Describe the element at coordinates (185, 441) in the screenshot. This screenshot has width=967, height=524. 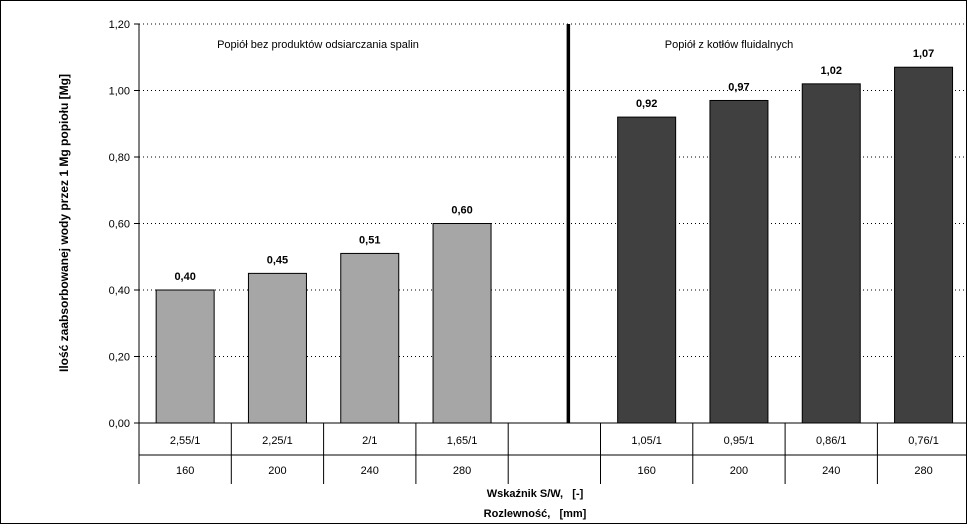
I see `x-tick-label-sw: 2,55/1` at that location.